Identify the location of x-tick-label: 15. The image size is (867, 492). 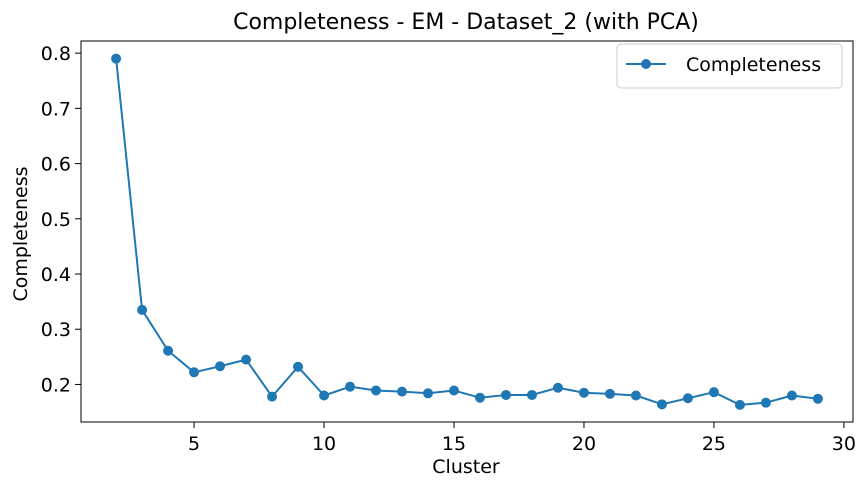
(454, 444).